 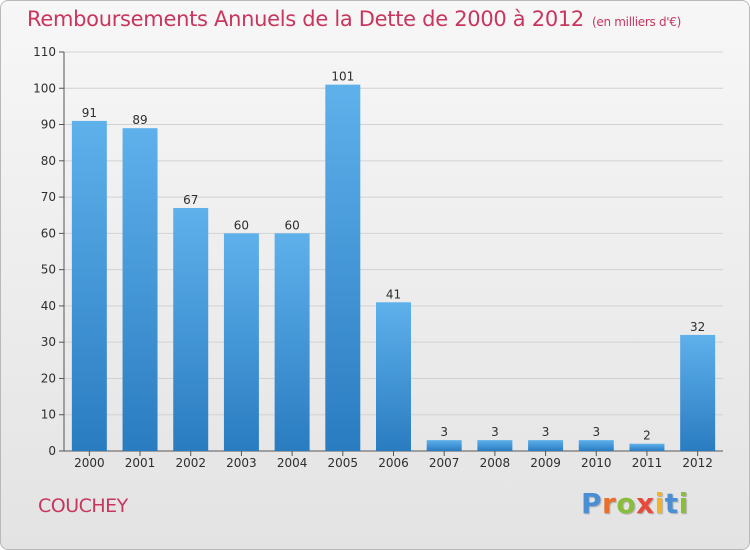 What do you see at coordinates (647, 463) in the screenshot?
I see `x-tick-label: 2011` at bounding box center [647, 463].